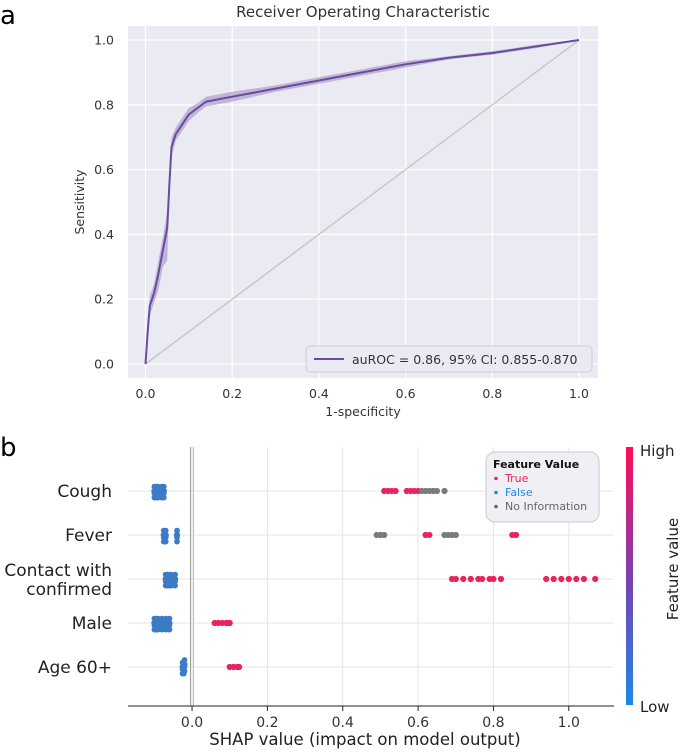 This screenshot has width=685, height=754. What do you see at coordinates (536, 464) in the screenshot?
I see `shap-legend-title: Feature Value` at bounding box center [536, 464].